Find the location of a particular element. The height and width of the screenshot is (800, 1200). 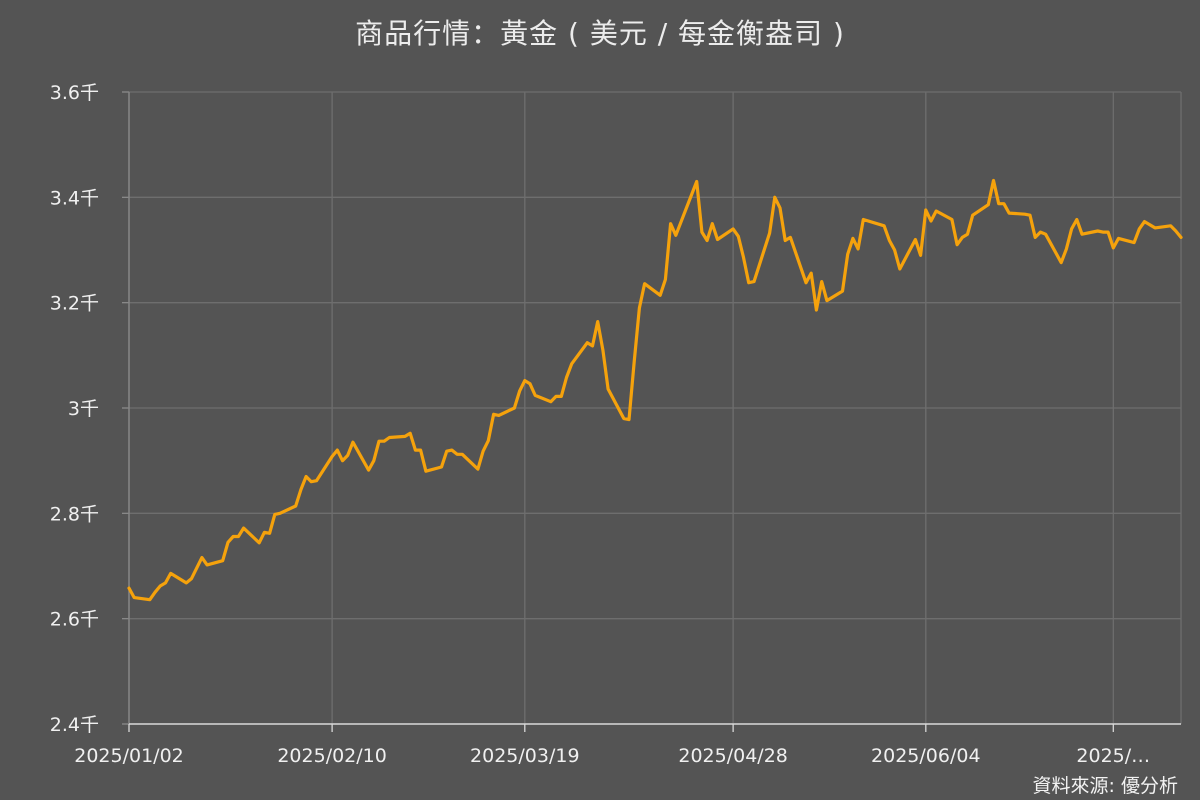

x-tick-label: 2025/02/10 is located at coordinates (332, 756).